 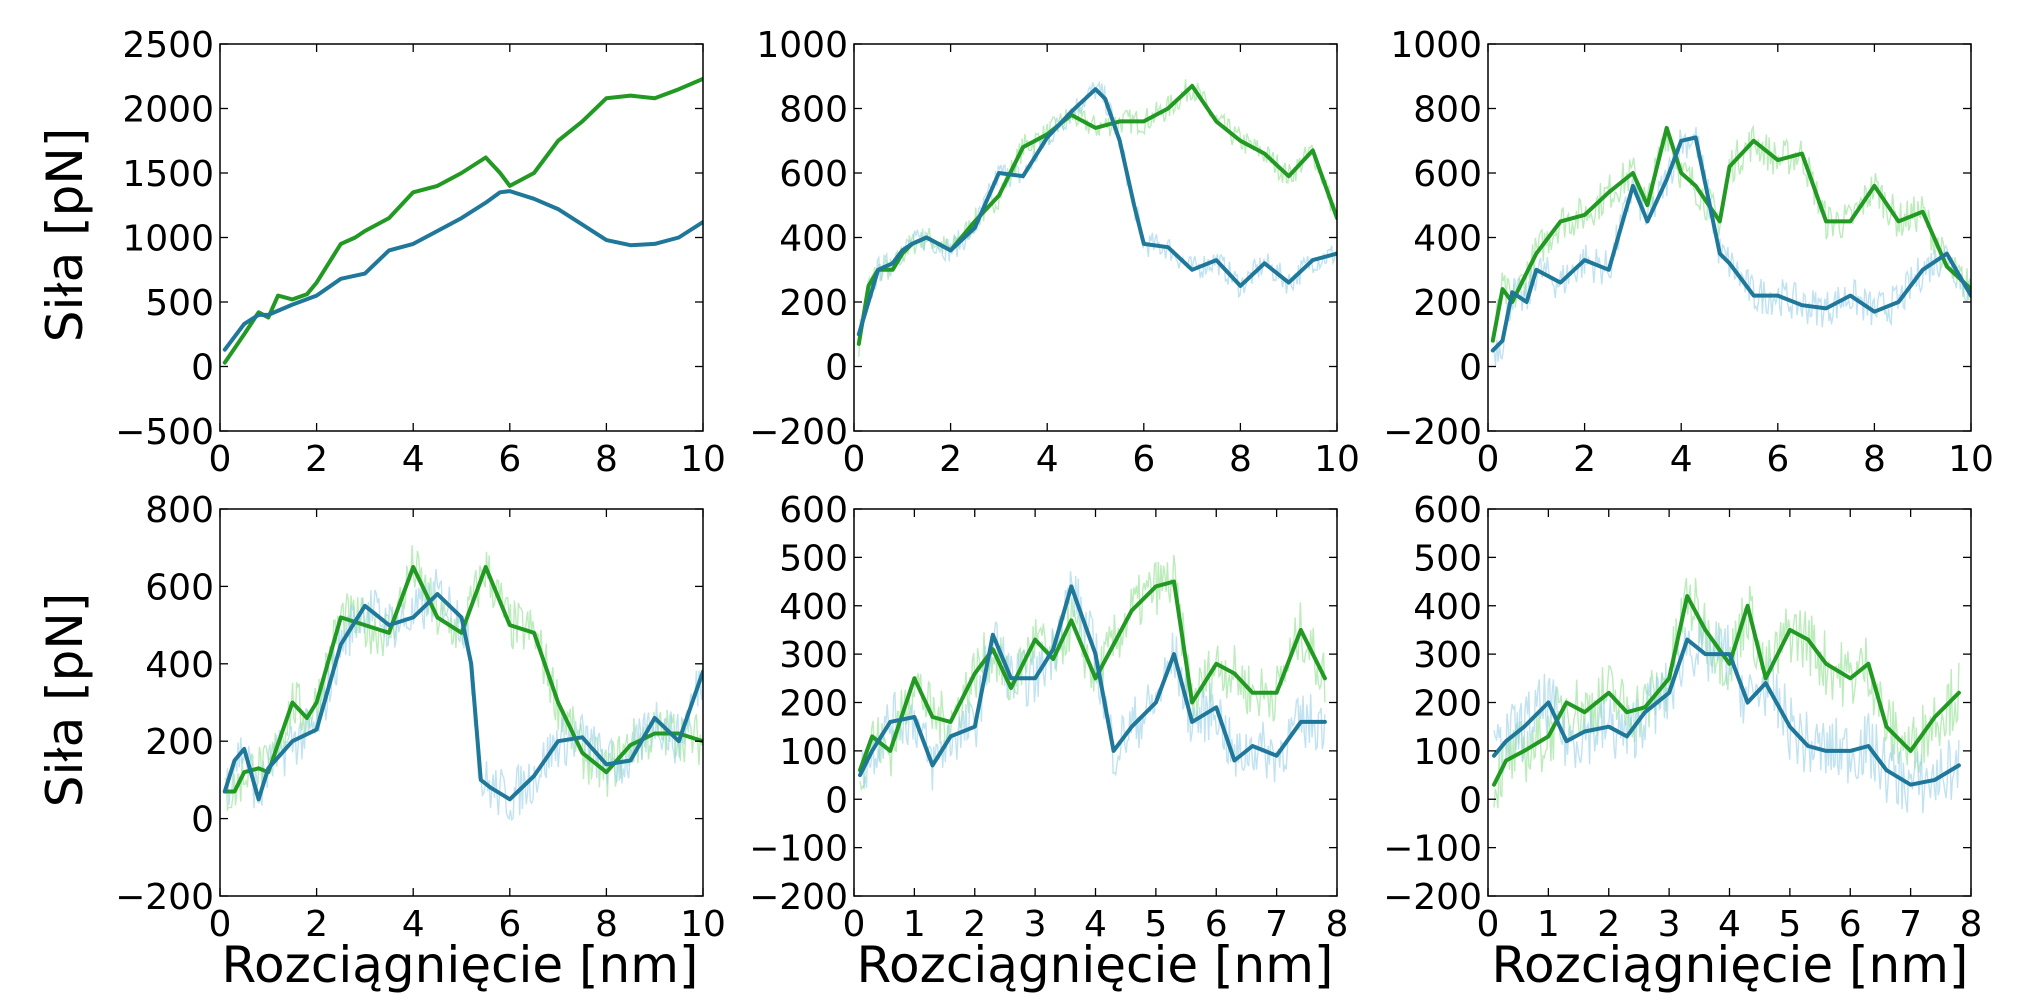 I want to click on y-tick-label: 2500, so click(x=168, y=45).